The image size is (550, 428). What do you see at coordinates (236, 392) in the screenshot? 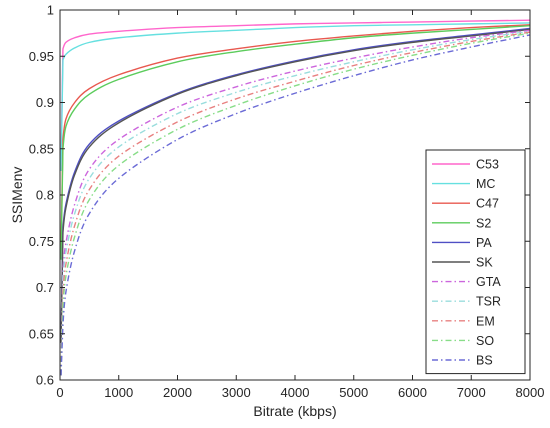
I see `x-tick-label: 3000` at bounding box center [236, 392].